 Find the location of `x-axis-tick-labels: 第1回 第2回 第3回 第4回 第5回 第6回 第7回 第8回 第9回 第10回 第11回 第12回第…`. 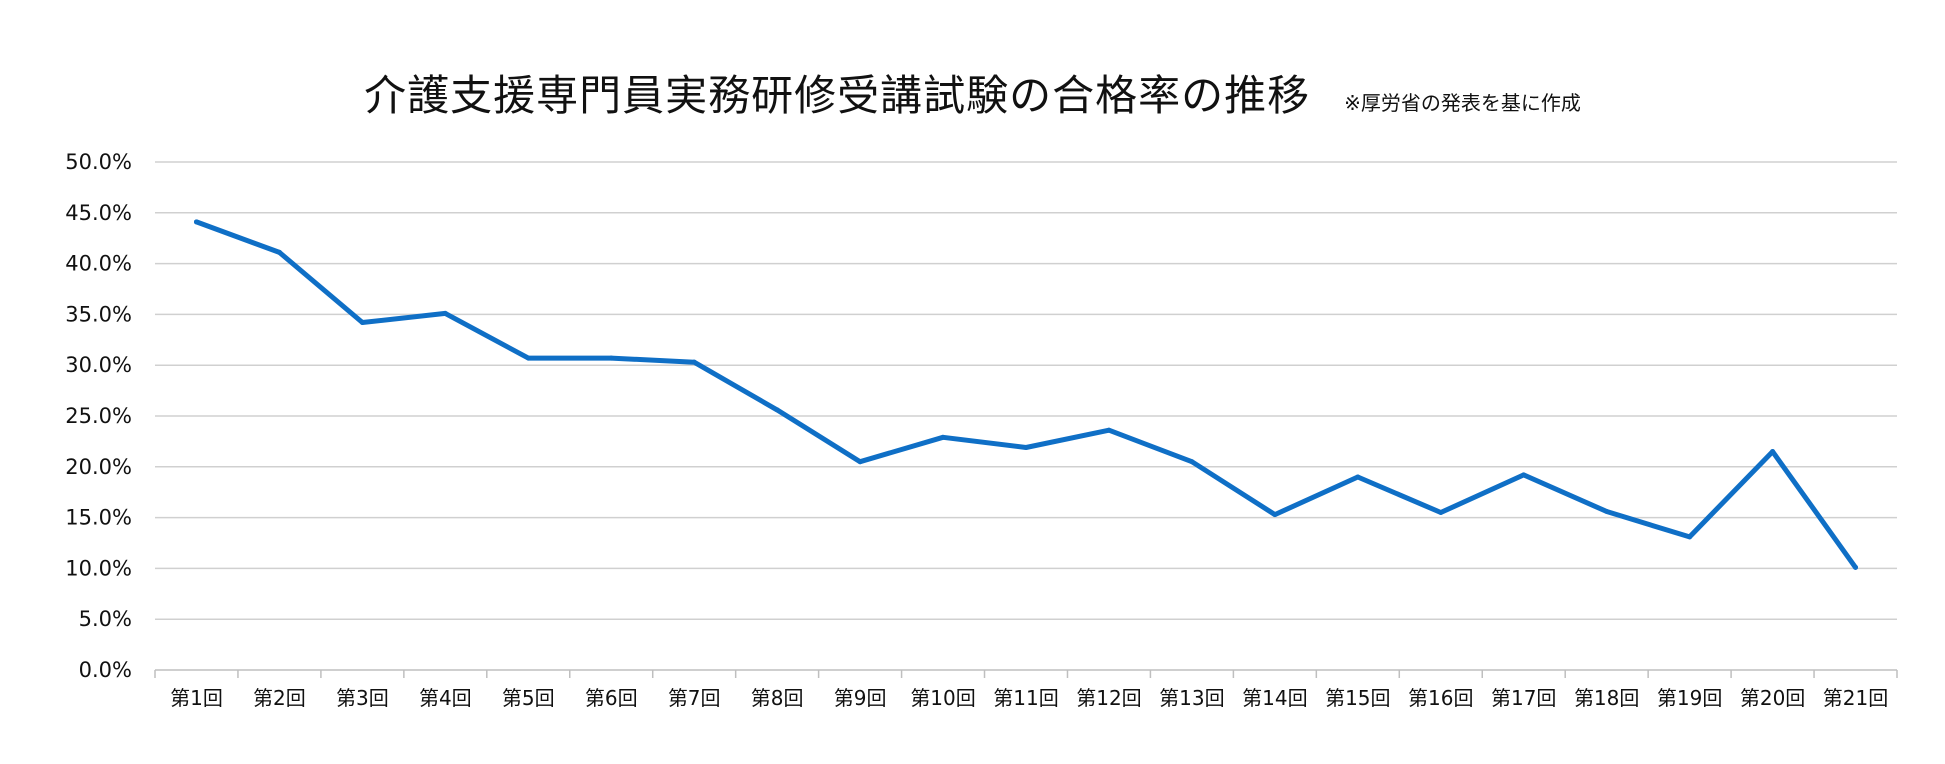

x-axis-tick-labels: 第1回 第2回 第3回 第4回 第5回 第6回 第7回 第8回 第9回 第10回 第11回 第12回第… is located at coordinates (1029, 698).